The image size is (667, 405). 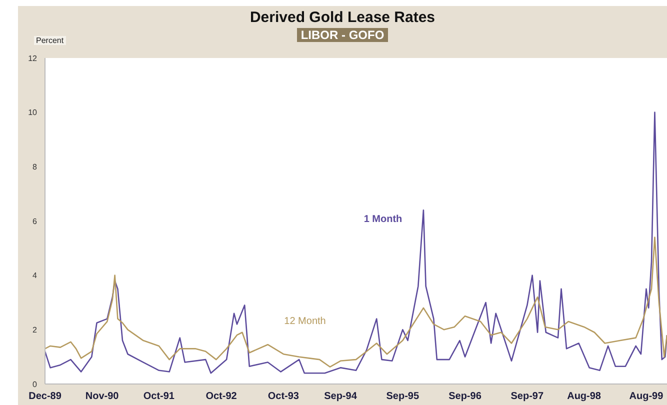 I want to click on x-tick-label: Oct-93, so click(x=284, y=396).